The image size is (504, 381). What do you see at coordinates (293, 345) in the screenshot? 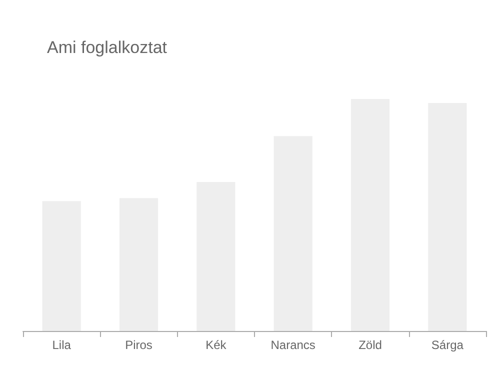
I see `x-tick-label: Narancs` at bounding box center [293, 345].